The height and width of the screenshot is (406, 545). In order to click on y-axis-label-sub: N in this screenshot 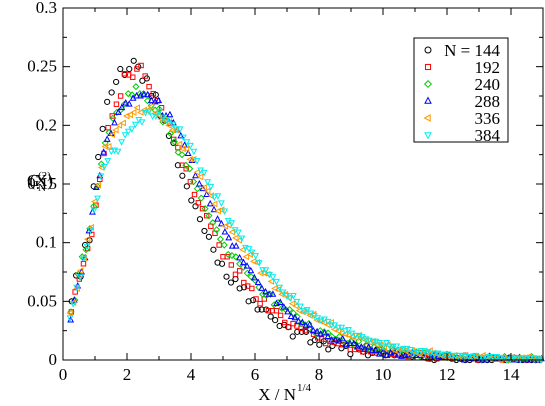, I will do `click(42, 188)`.